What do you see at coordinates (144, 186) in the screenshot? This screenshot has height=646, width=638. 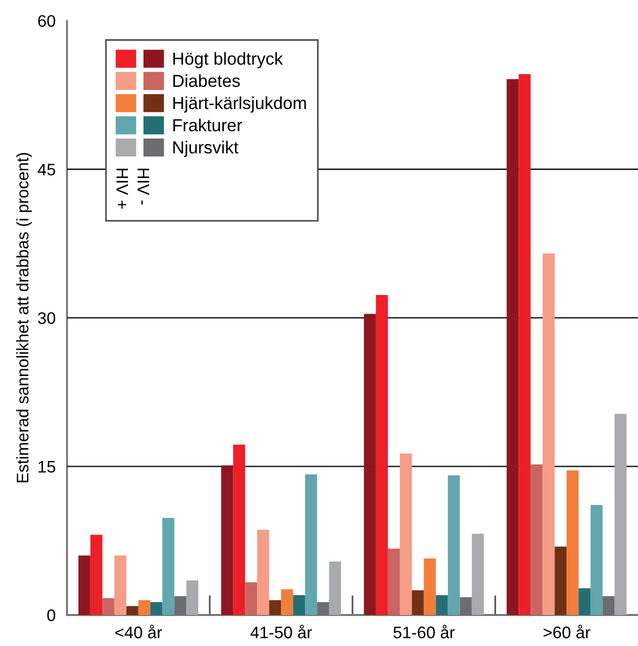 I see `annotation: HIV -` at bounding box center [144, 186].